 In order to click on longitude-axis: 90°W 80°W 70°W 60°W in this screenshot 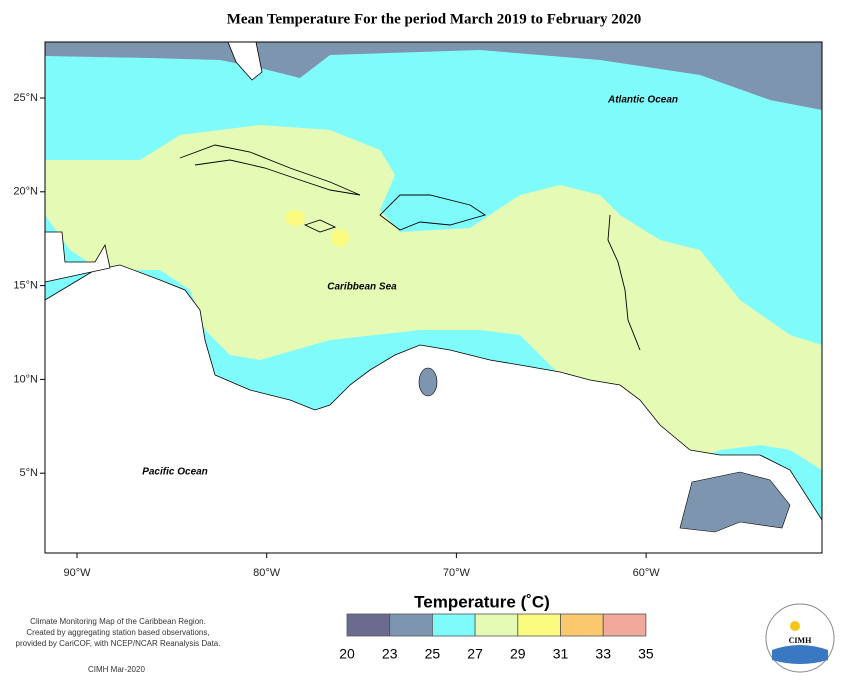, I will do `click(361, 566)`.